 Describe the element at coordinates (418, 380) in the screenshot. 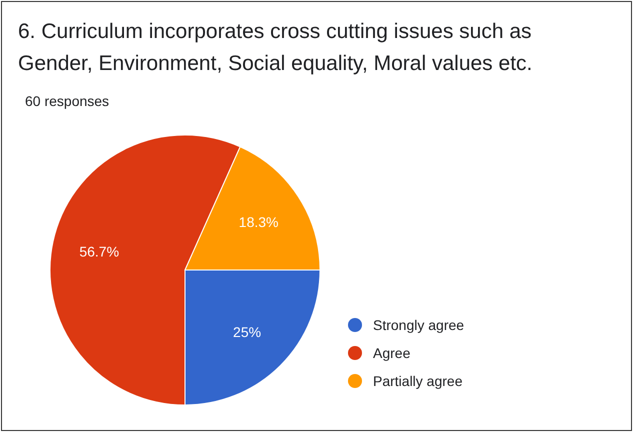

I see `legend-label: Partially agree` at that location.